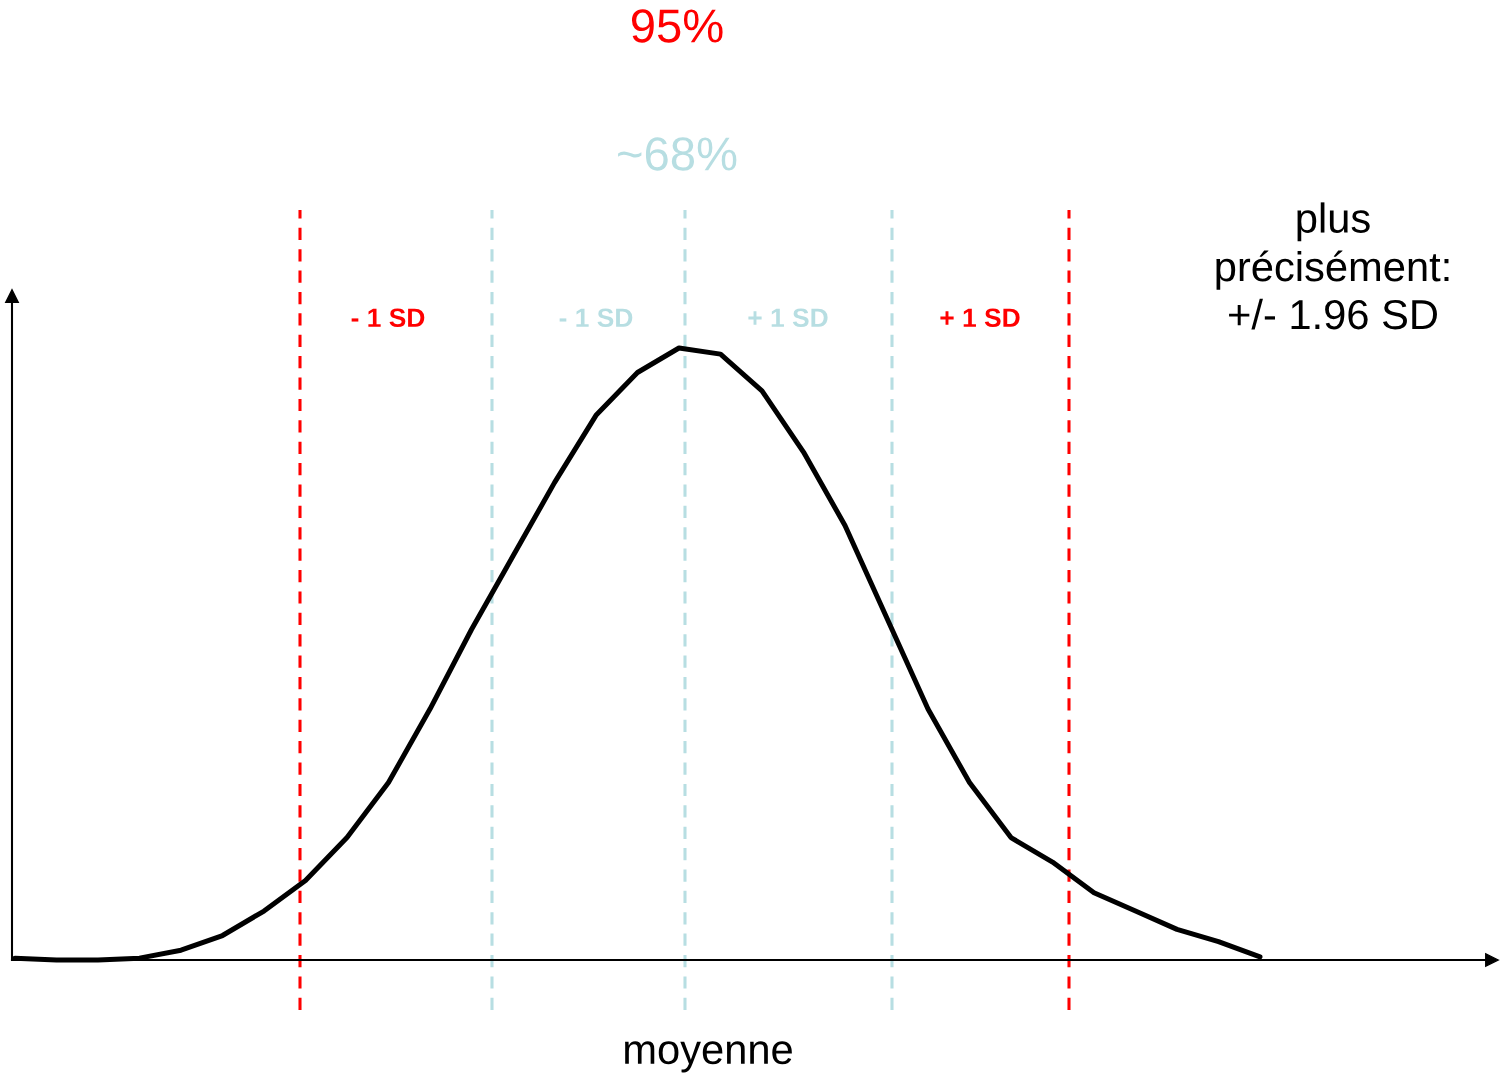 The image size is (1502, 1084). Describe the element at coordinates (677, 26) in the screenshot. I see `text: 95%` at that location.